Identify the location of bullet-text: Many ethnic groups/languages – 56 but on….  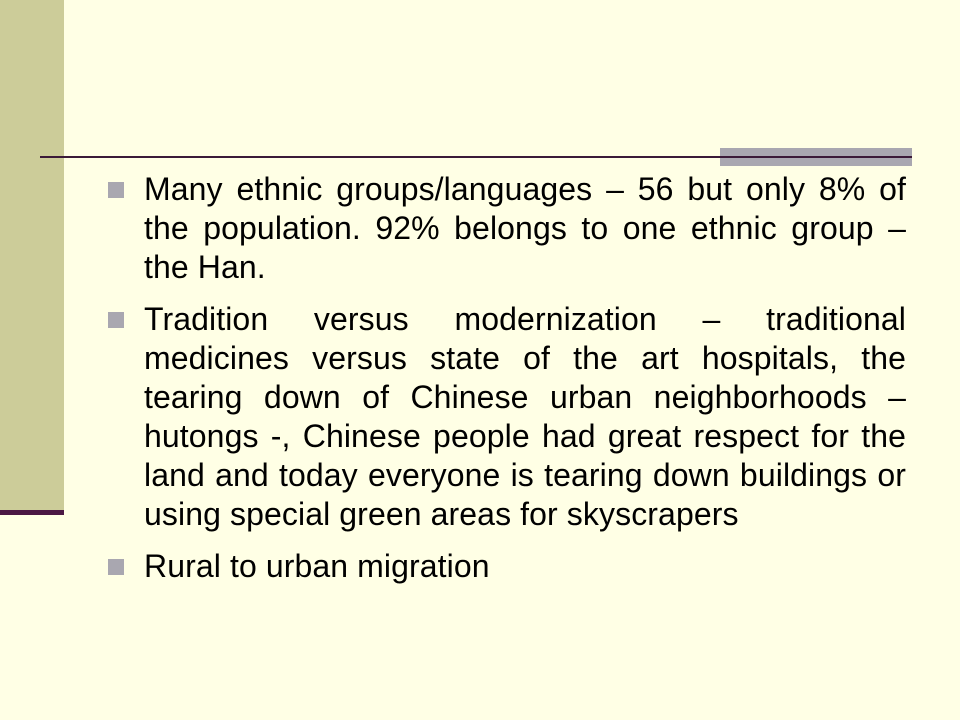
(525, 228).